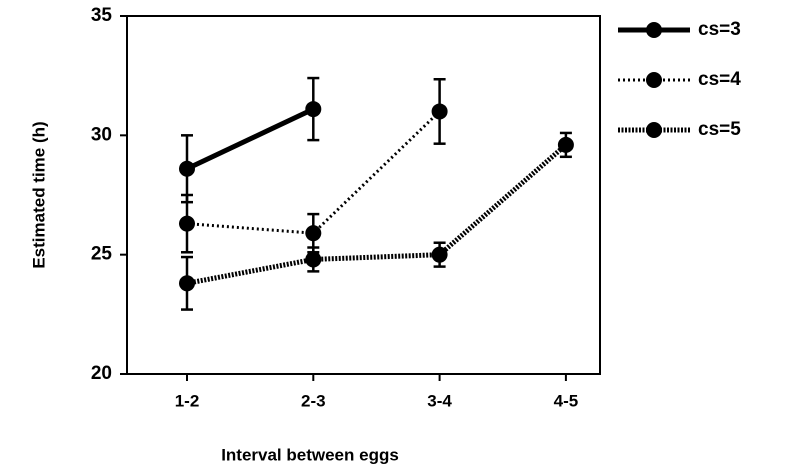  I want to click on legend-label: cs=3, so click(719, 29).